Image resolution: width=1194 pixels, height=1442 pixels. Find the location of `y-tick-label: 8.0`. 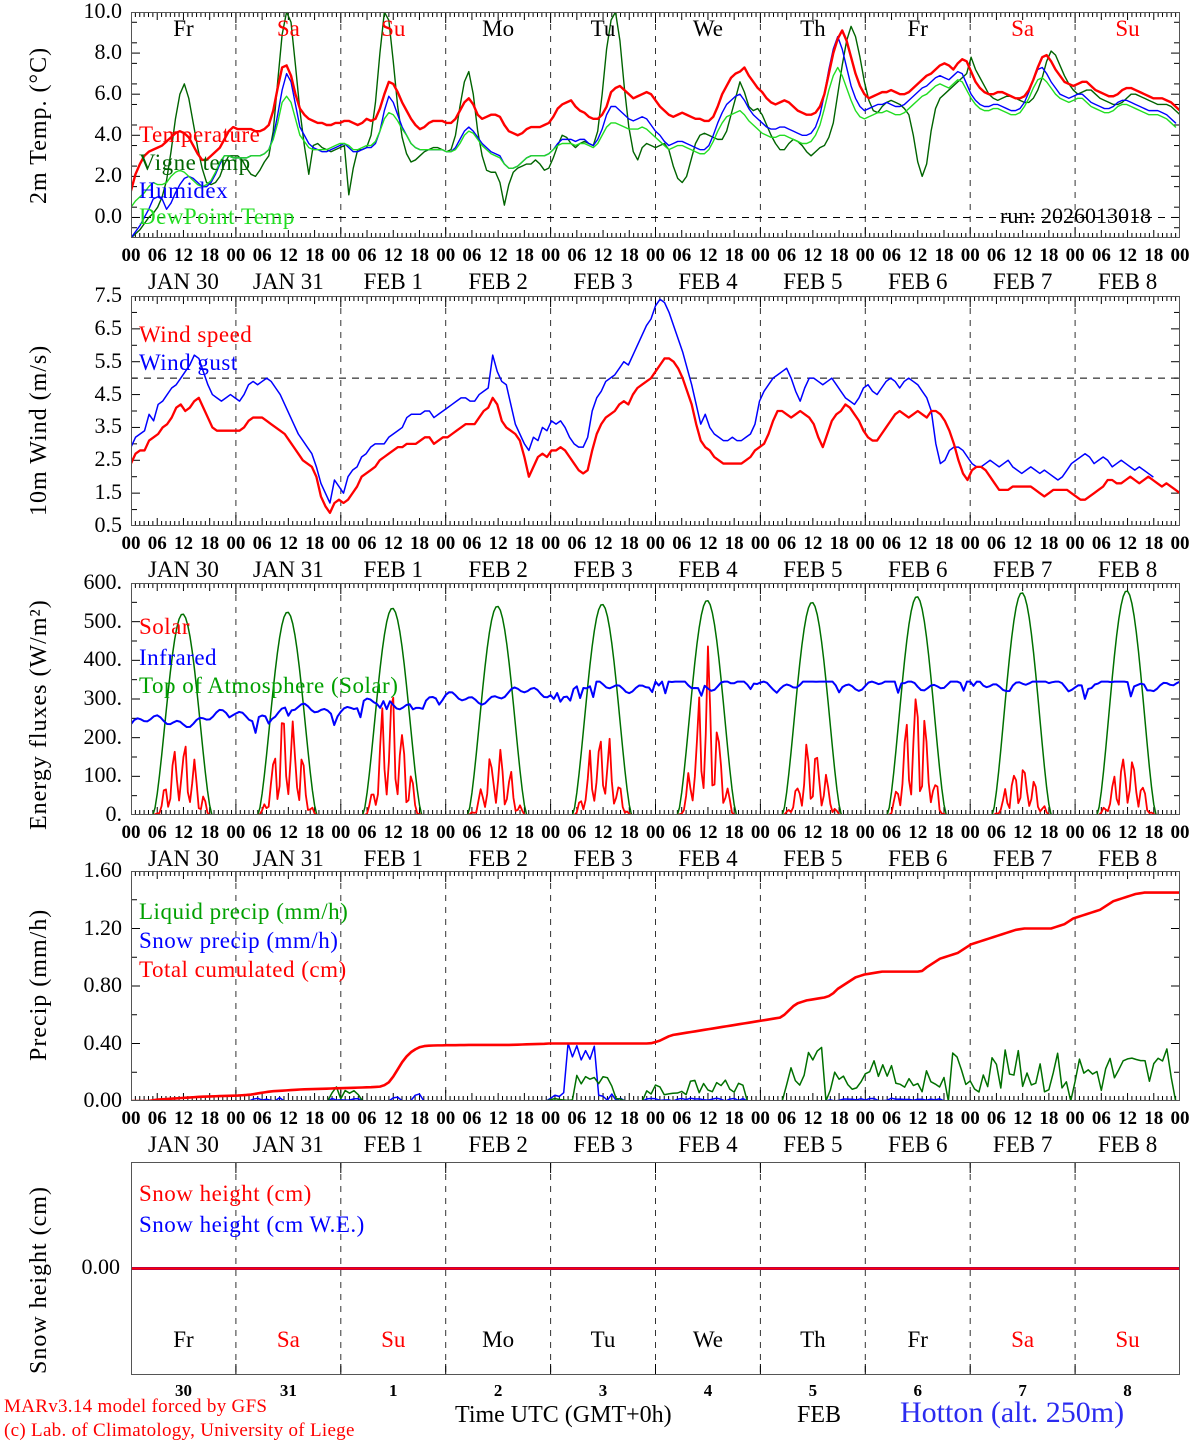

y-tick-label: 8.0 is located at coordinates (108, 52).